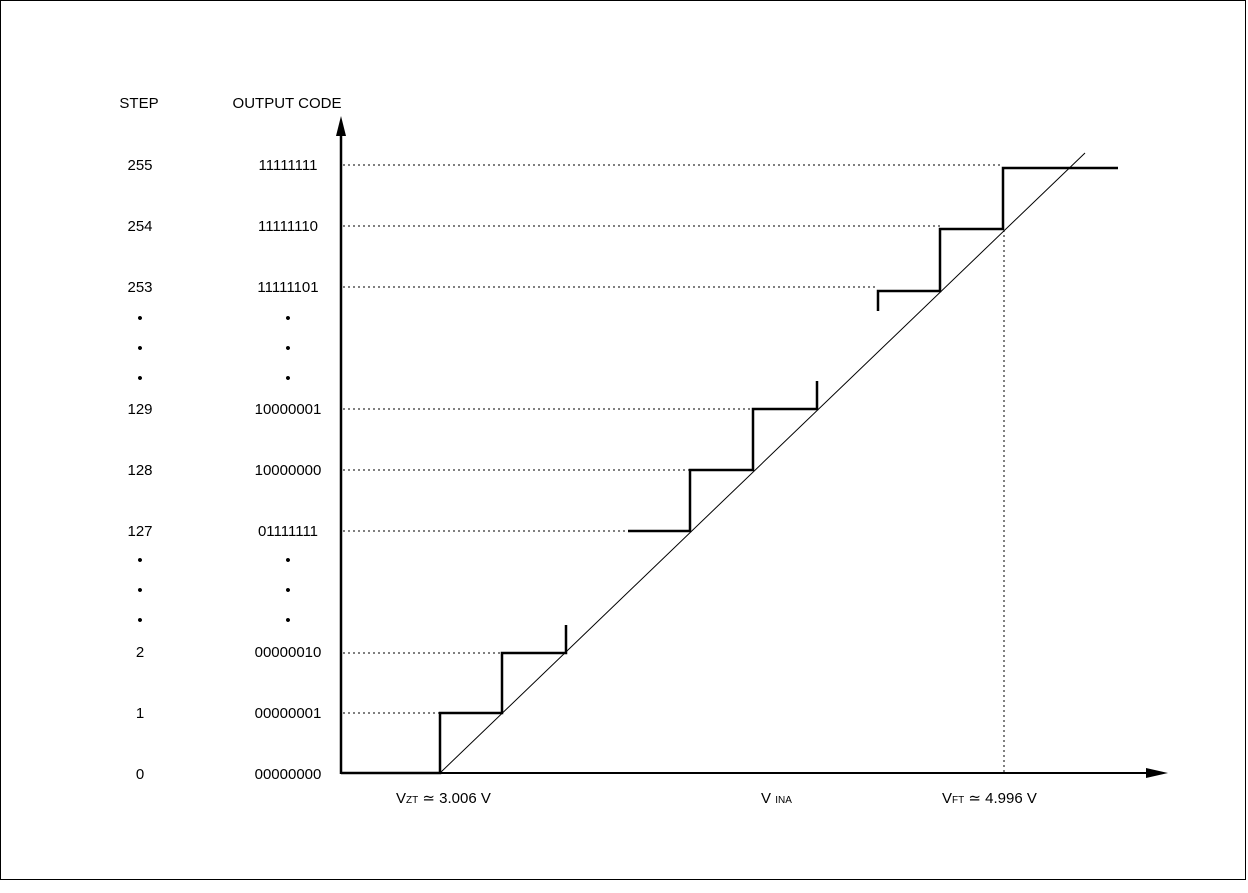 The width and height of the screenshot is (1248, 893). What do you see at coordinates (454, 700) in the screenshot?
I see `staircase-lower` at bounding box center [454, 700].